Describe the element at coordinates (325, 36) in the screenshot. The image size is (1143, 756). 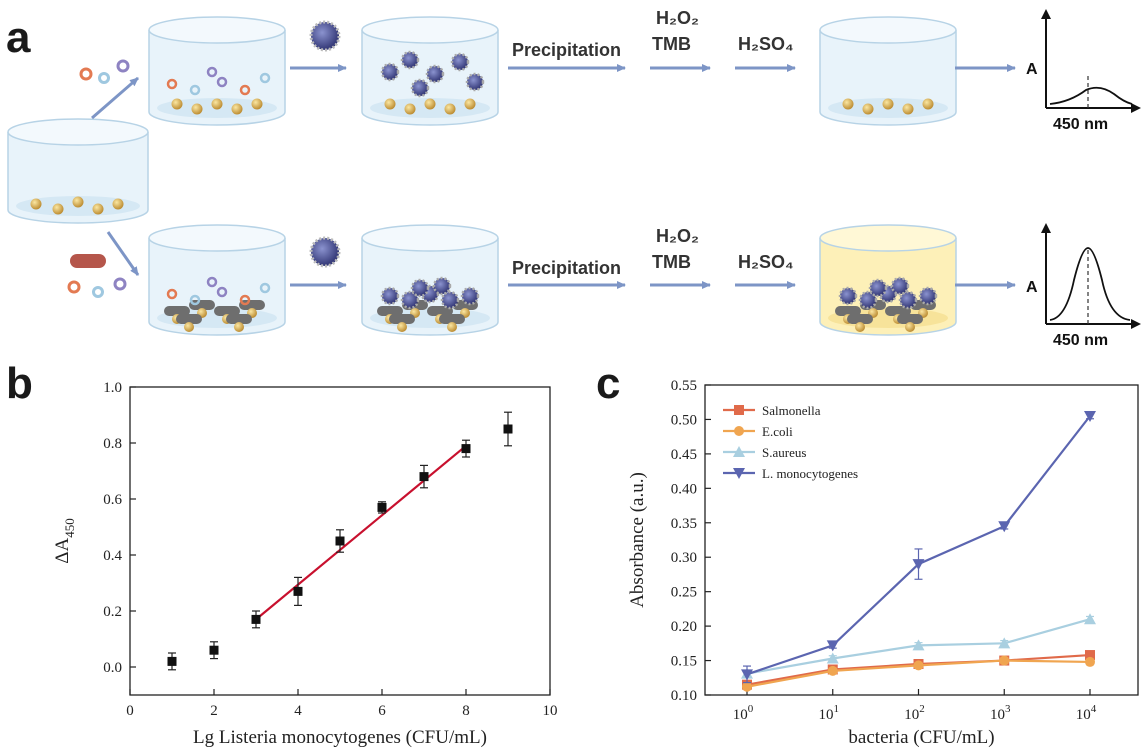
I see `nanozyme-probe-top` at that location.